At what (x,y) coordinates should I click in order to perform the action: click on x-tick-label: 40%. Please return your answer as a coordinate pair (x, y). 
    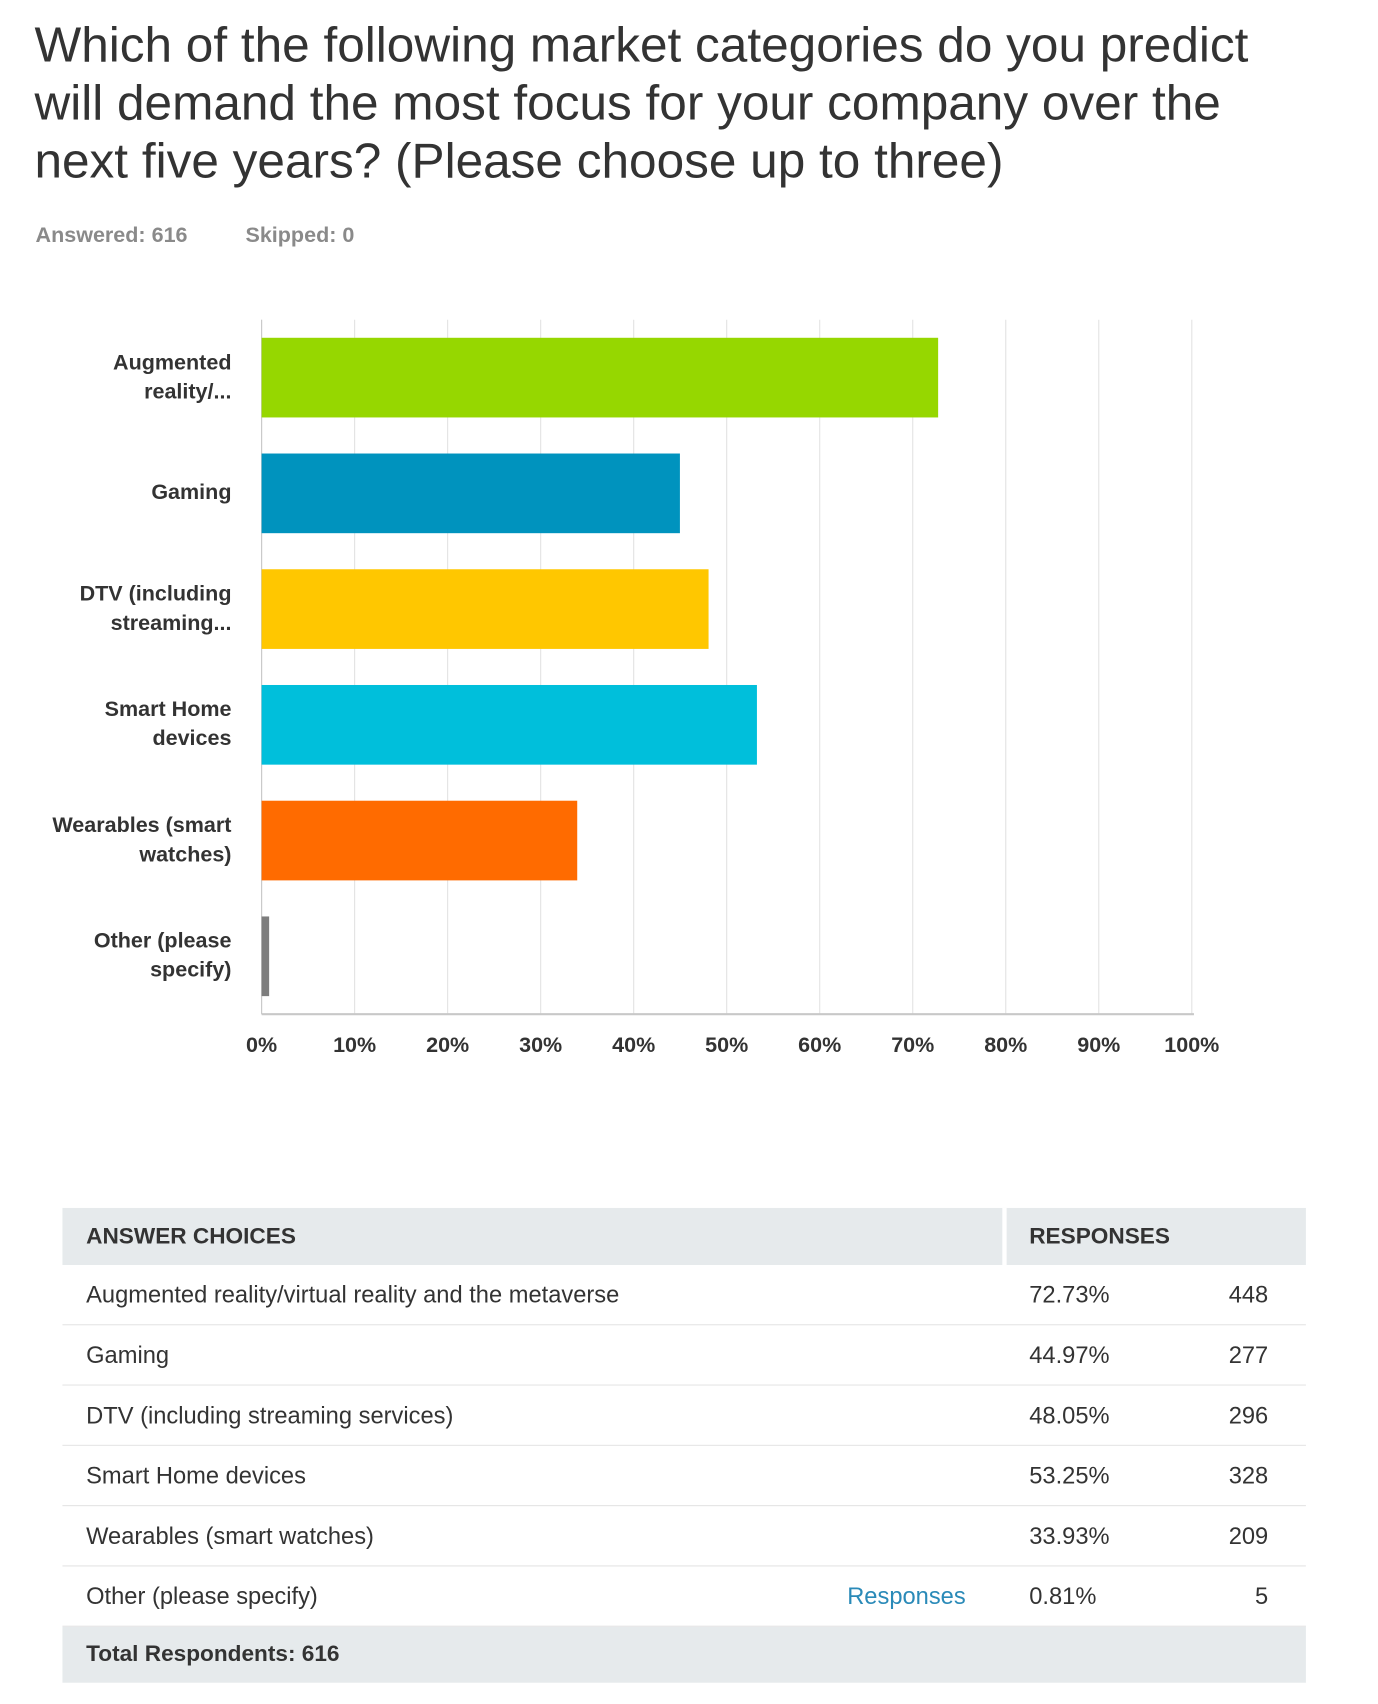
    Looking at the image, I should click on (633, 1045).